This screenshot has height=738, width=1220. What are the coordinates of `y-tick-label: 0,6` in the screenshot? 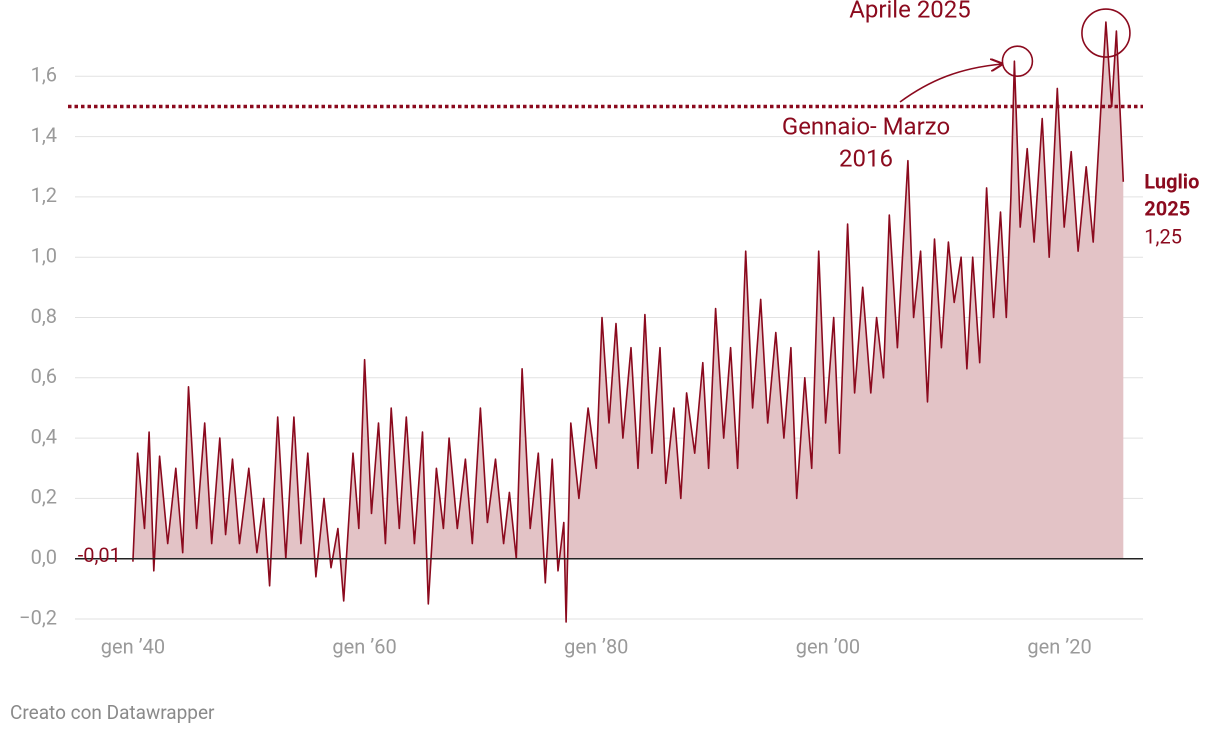 It's located at (44, 376).